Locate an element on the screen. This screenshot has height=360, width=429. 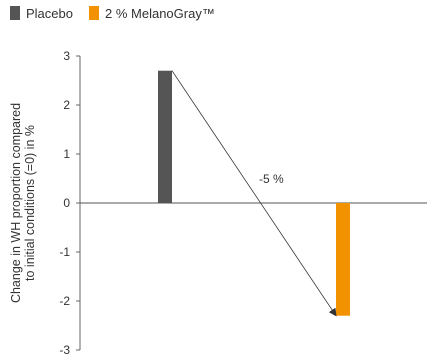
y-ticks: 3 2 1 0 -1 -2 -3 is located at coordinates (69, 203).